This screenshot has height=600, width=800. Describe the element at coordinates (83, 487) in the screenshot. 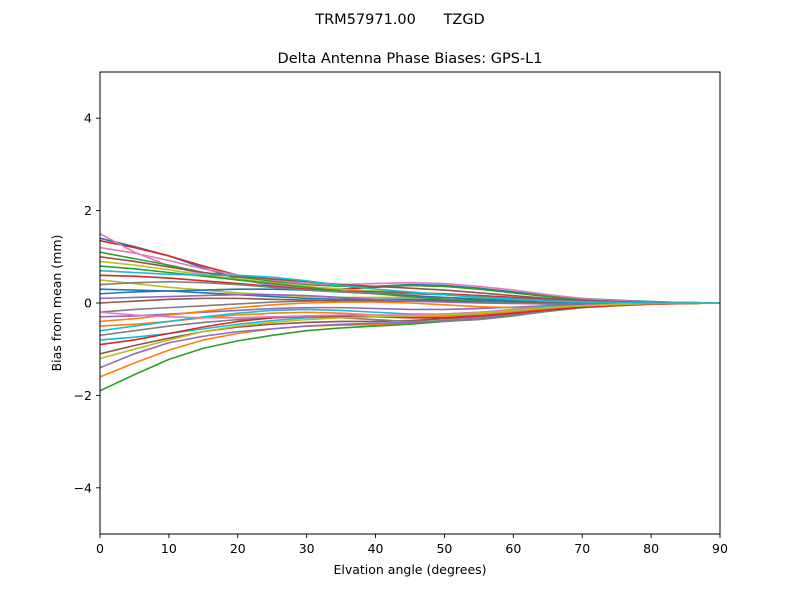

I see `y-tick-label: −4` at that location.